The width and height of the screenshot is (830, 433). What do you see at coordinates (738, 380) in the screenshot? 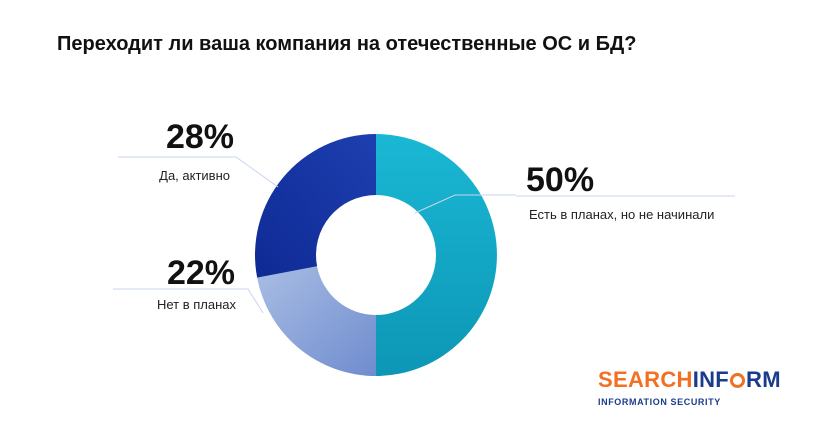
I see `logo-o-icon` at bounding box center [738, 380].